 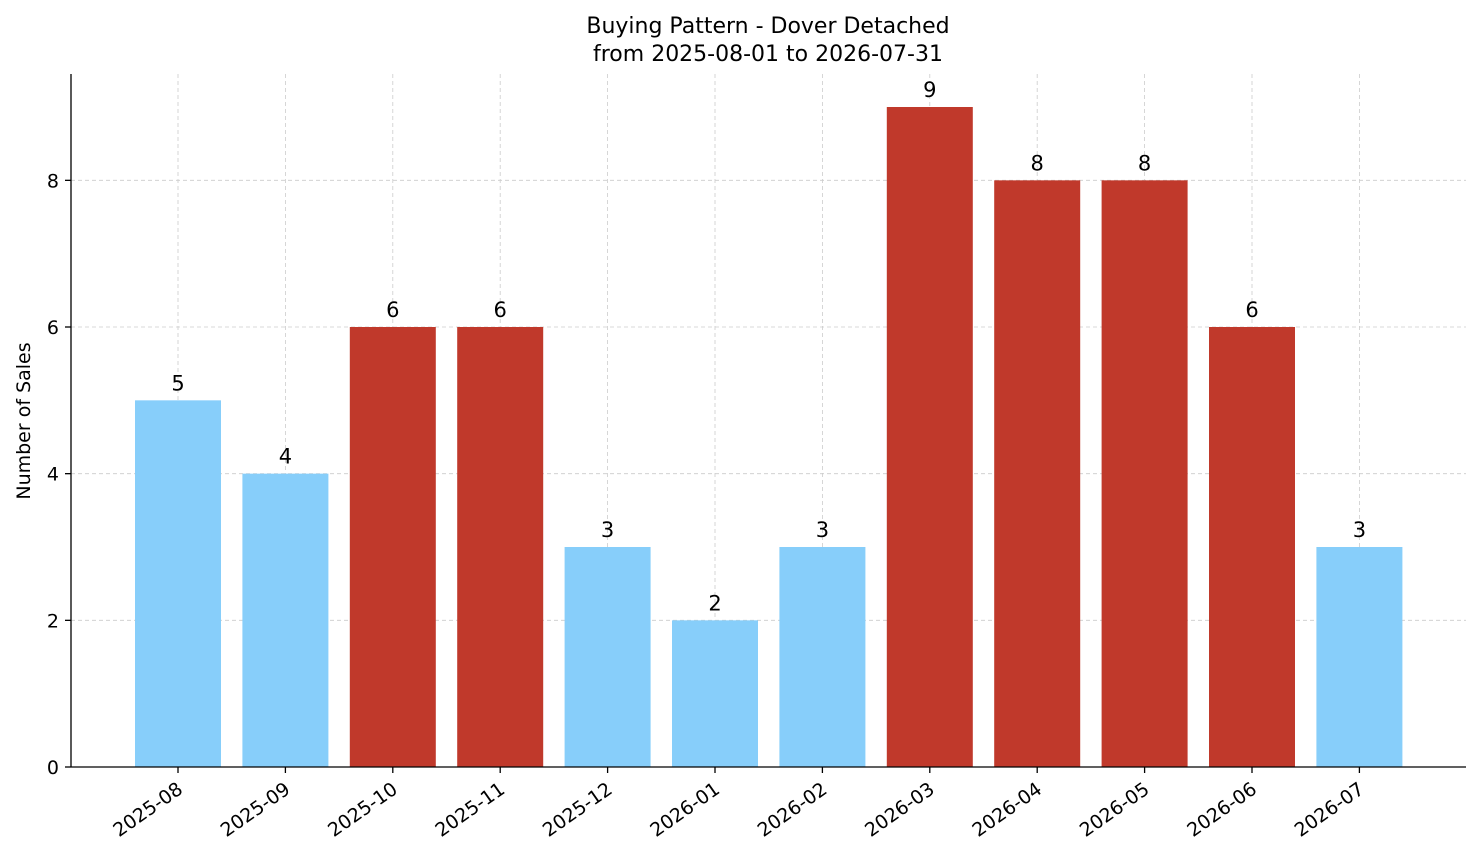 I want to click on x-tick-label-2026-06: 2026-06, so click(x=1222, y=810).